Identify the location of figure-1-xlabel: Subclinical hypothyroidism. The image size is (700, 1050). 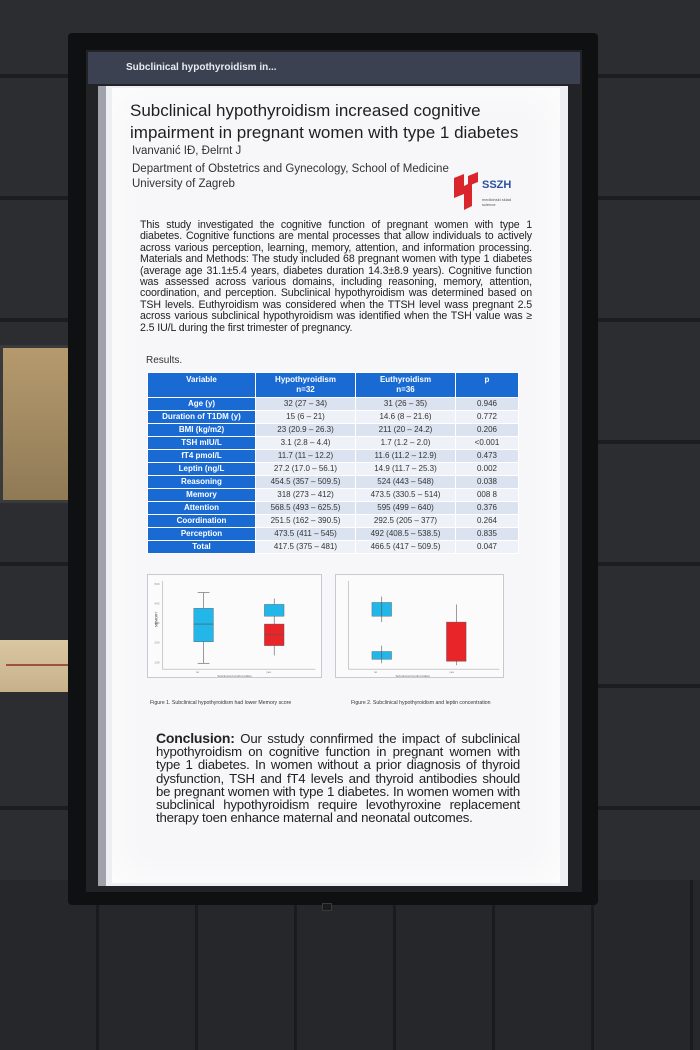
(234, 676).